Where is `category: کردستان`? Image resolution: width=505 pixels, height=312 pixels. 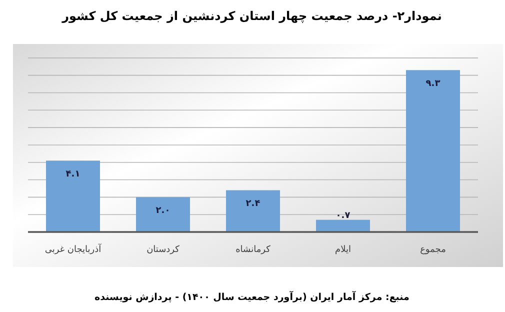
category: کردستان is located at coordinates (163, 250).